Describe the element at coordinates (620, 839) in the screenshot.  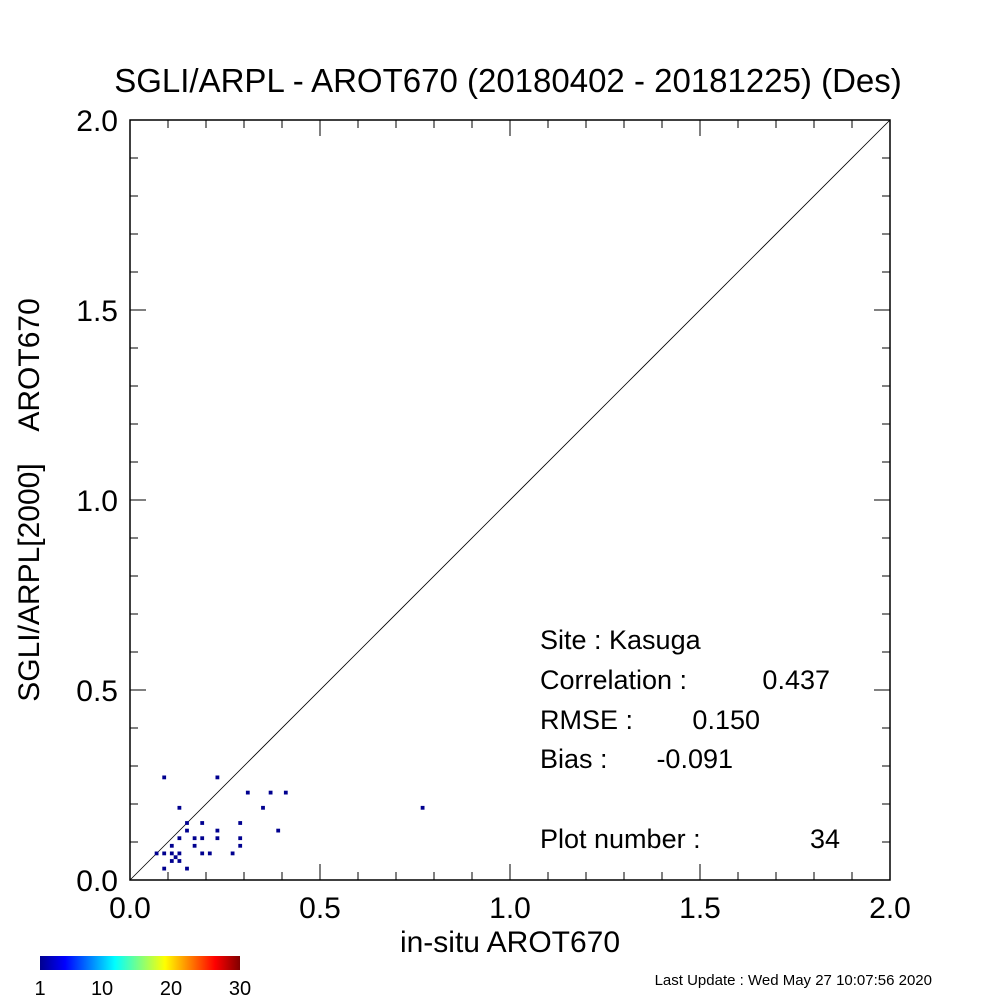
I see `plot-number-label: Plot number :` at that location.